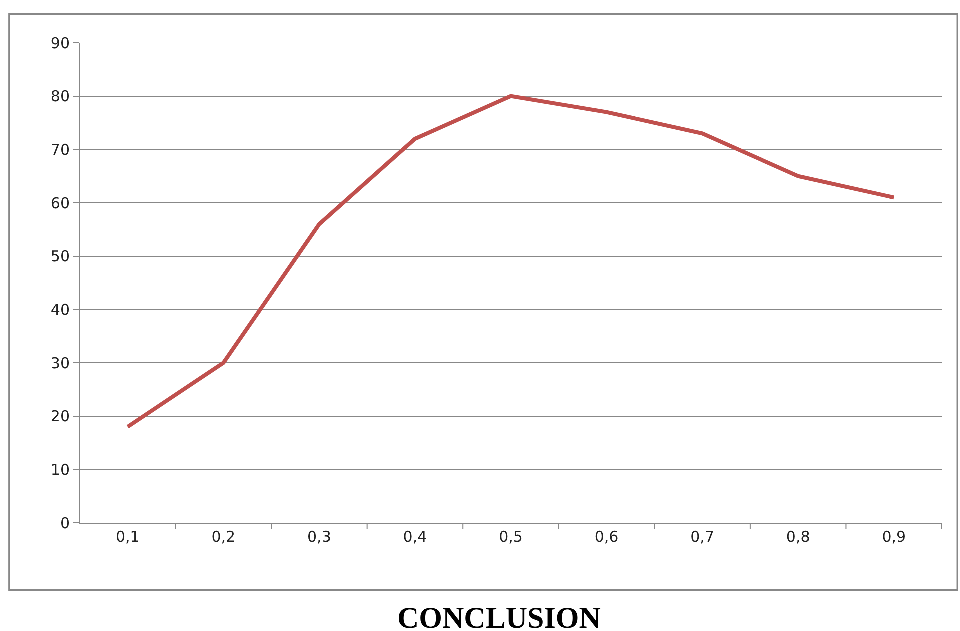  I want to click on x-tick-label: 0,7, so click(702, 537).